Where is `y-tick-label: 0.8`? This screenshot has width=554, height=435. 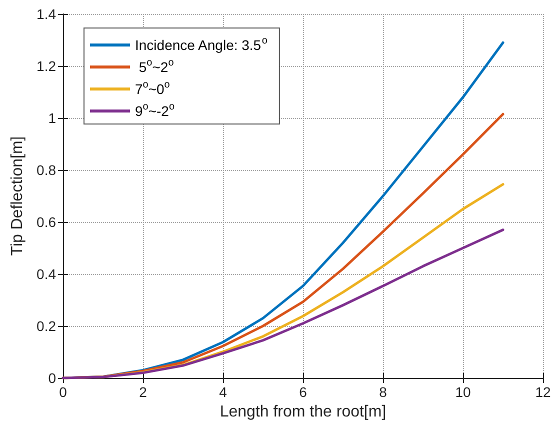
y-tick-label: 0.8 is located at coordinates (46, 170).